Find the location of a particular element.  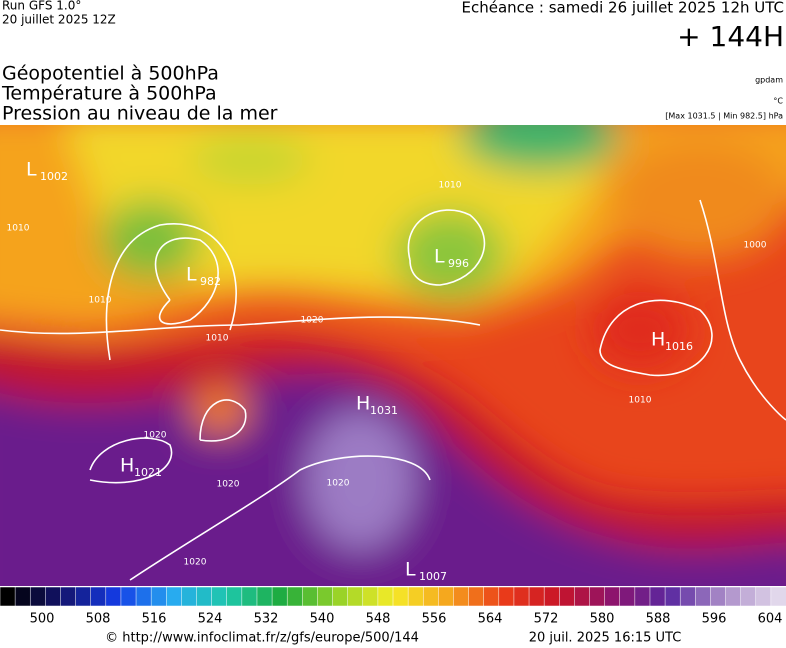

colorbar-tick-label: 564 is located at coordinates (490, 619).